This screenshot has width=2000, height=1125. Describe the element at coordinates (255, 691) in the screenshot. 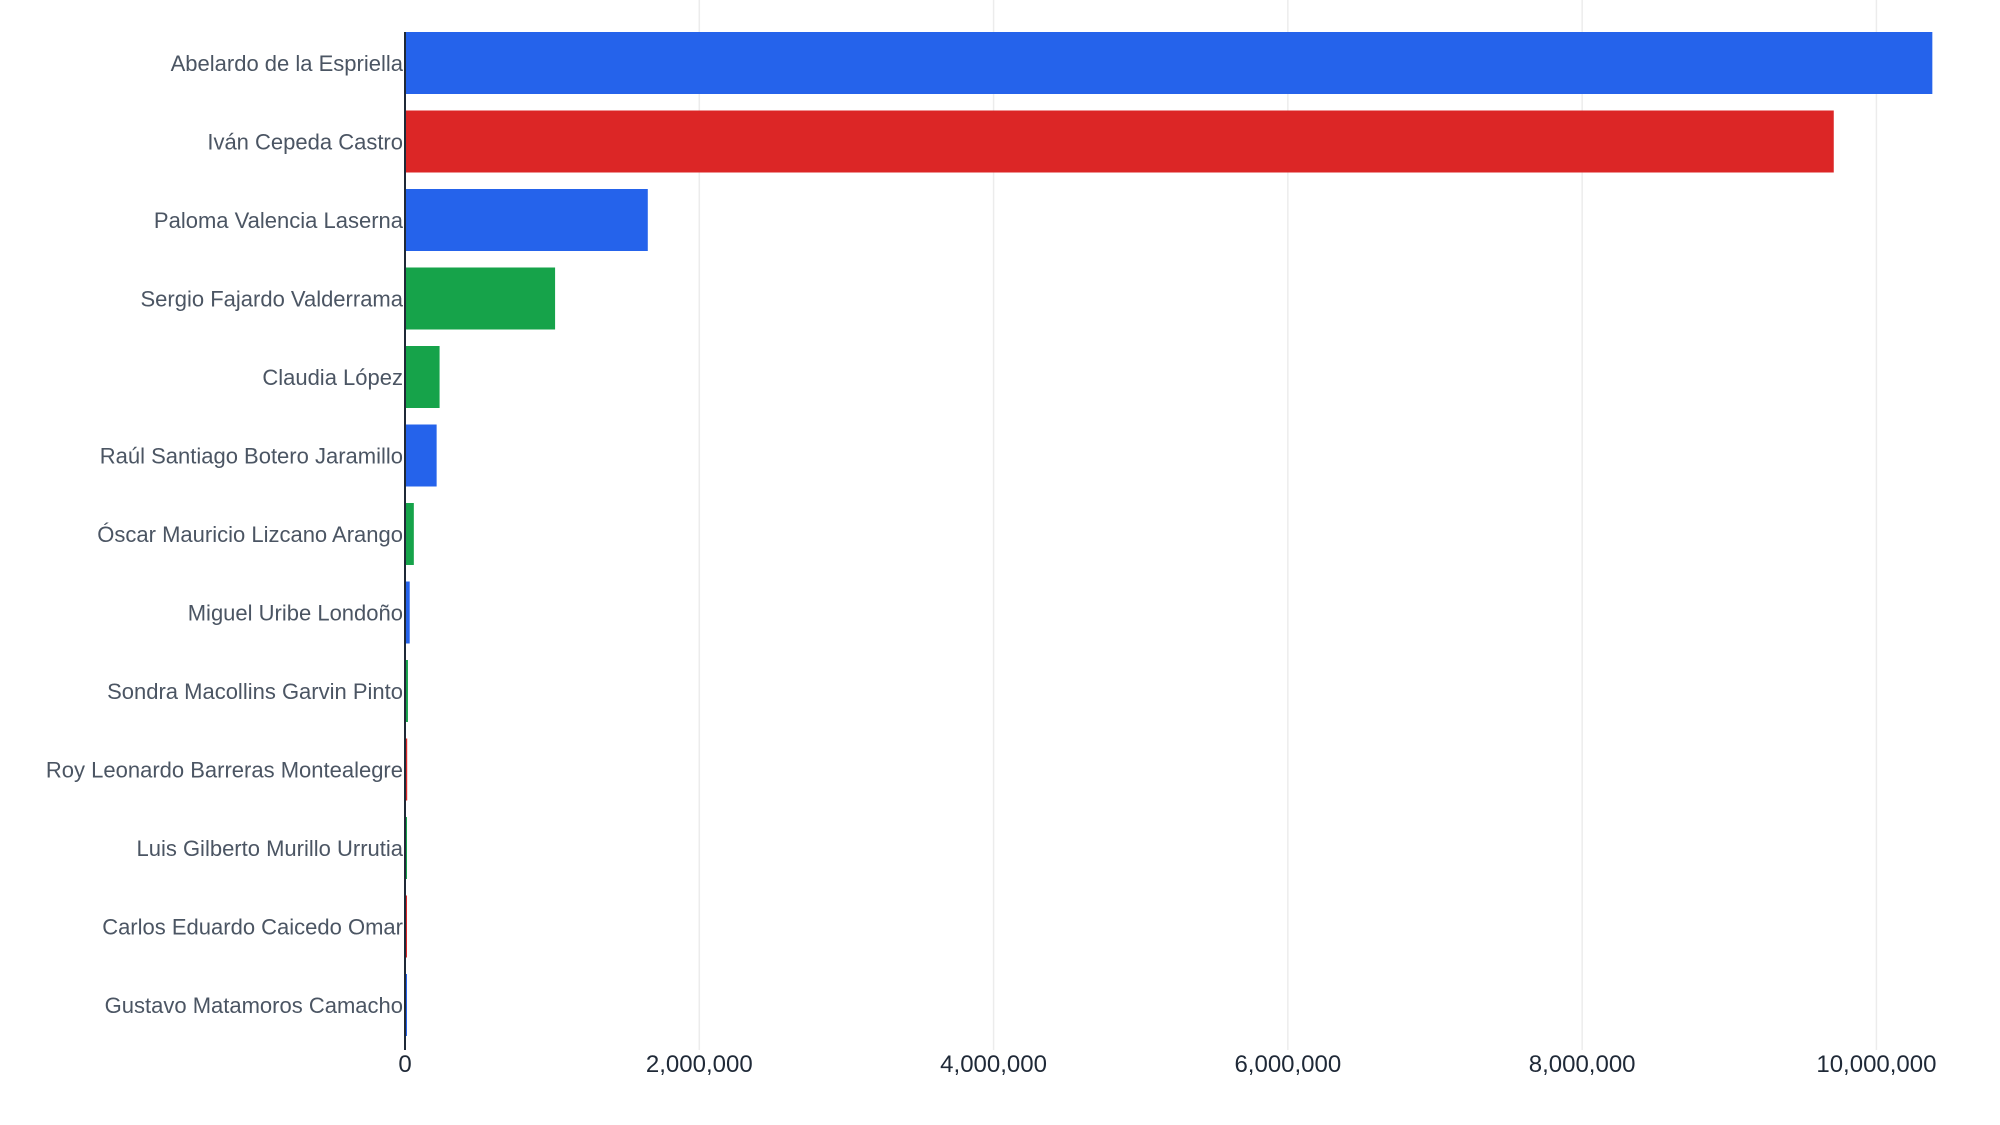

I see `category-label: Sondra Macollins Garvin Pinto` at that location.